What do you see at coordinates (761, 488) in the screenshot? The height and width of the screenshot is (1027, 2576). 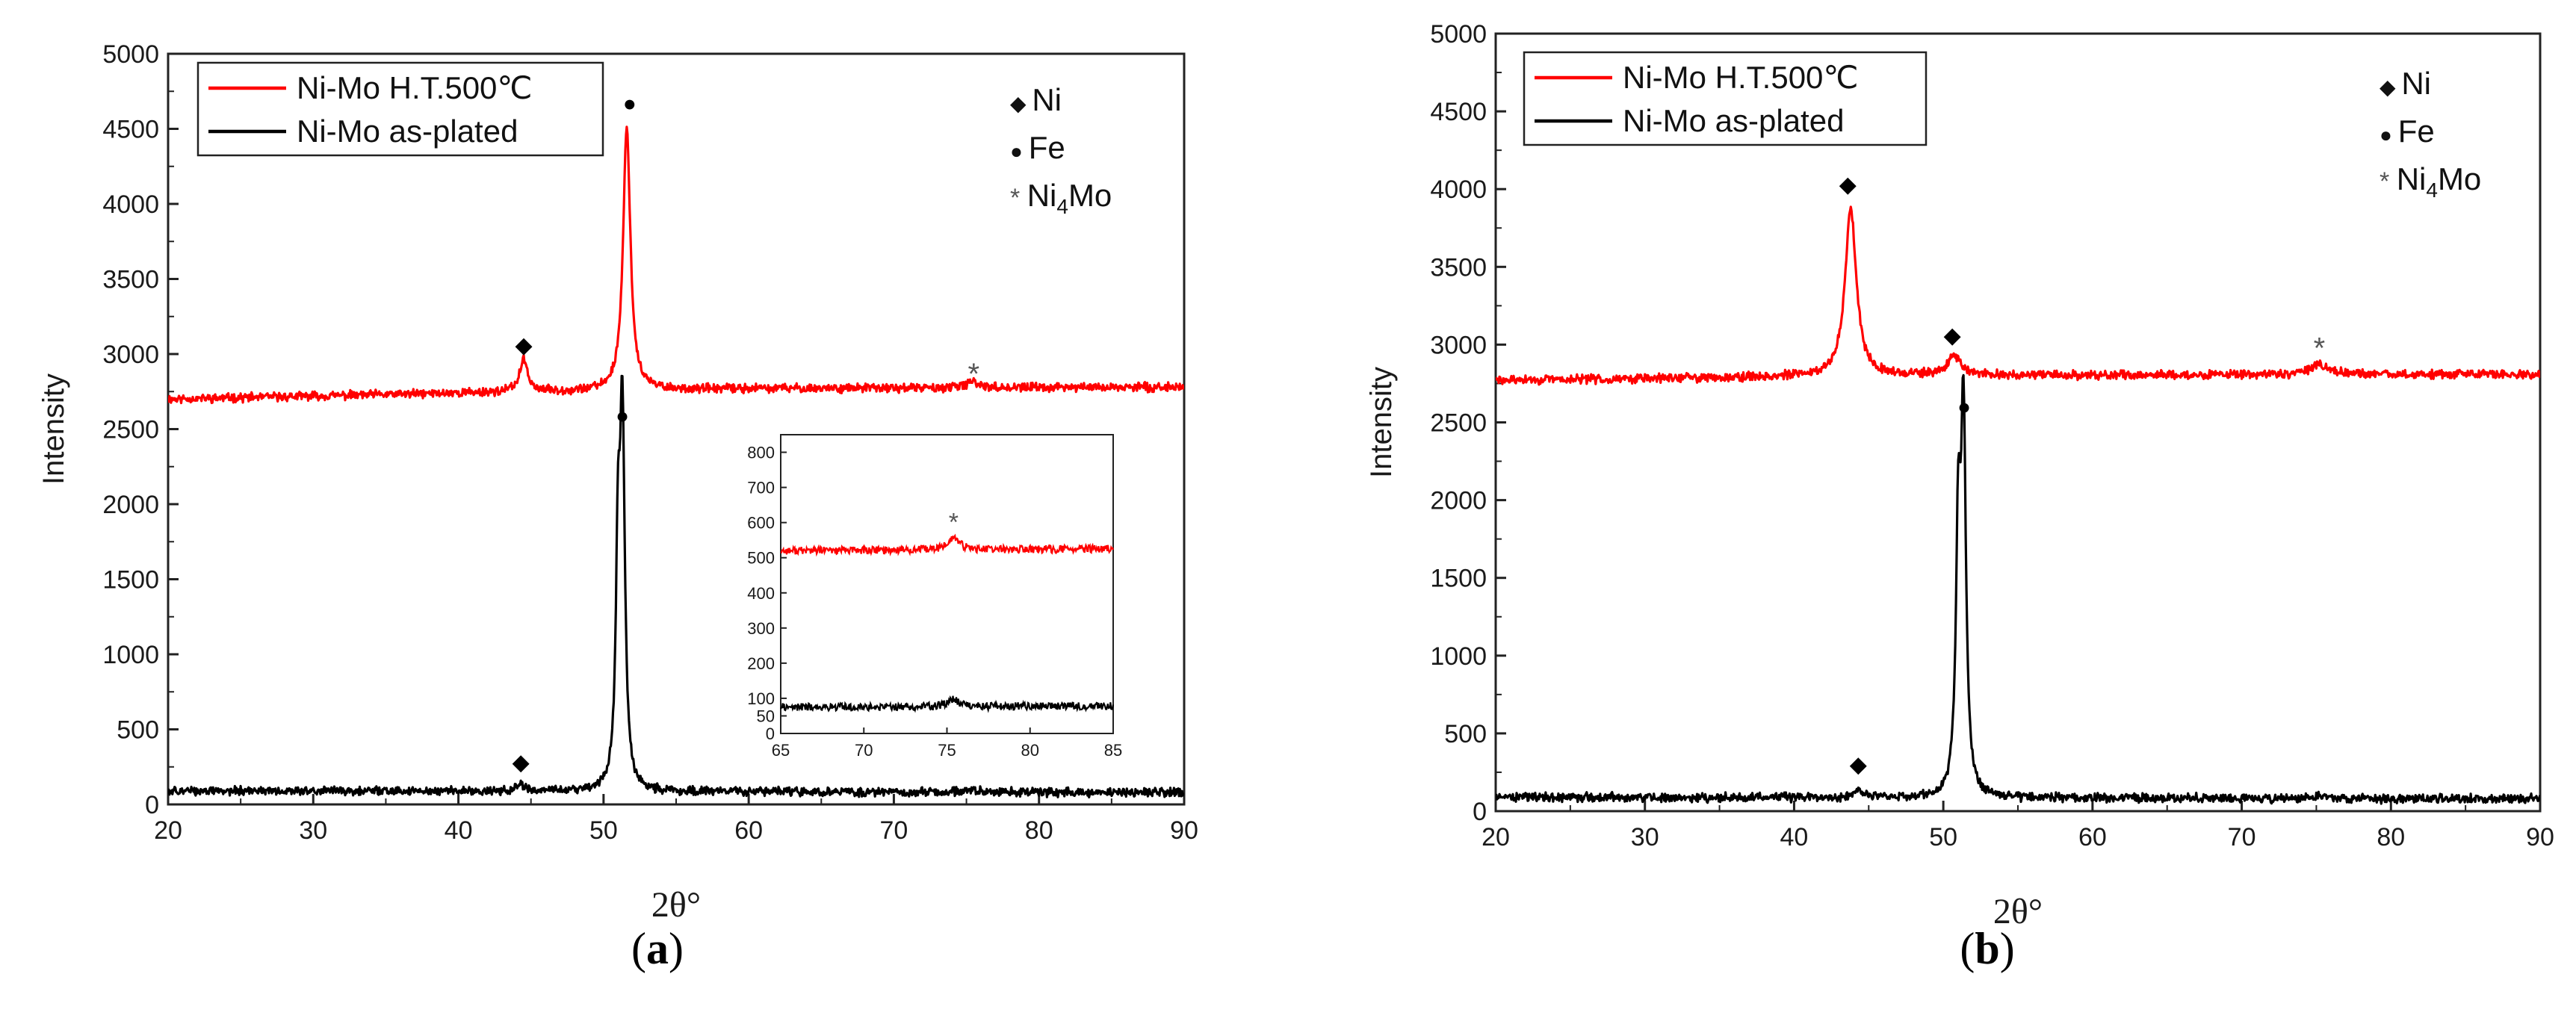 I see `inset-y-tick-label: 700` at bounding box center [761, 488].